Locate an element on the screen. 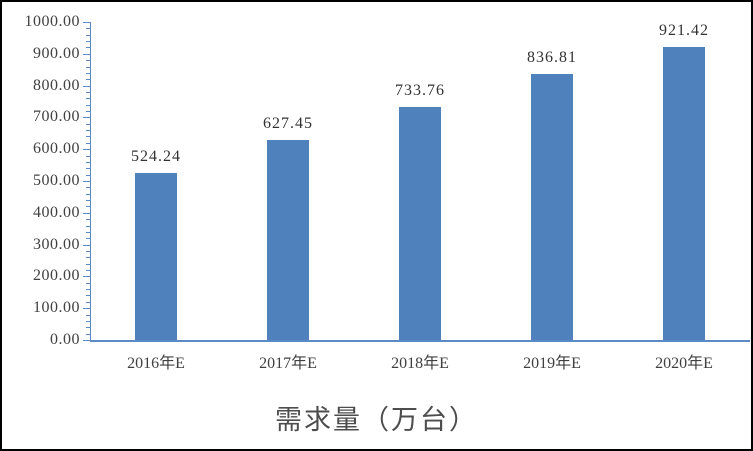  bar-value-label: 921.42 is located at coordinates (684, 30).